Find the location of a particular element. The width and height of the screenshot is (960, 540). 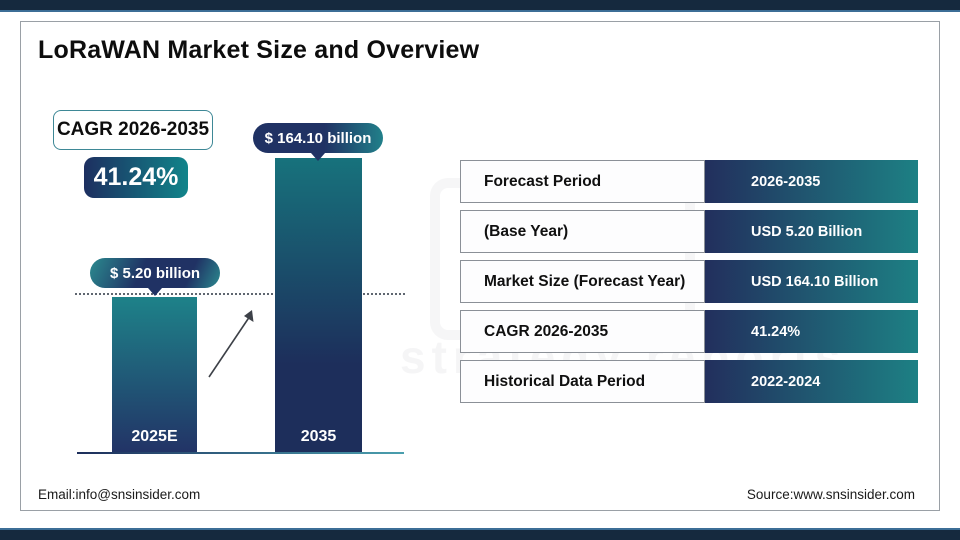

row-label: Historical Data Period is located at coordinates (582, 381).